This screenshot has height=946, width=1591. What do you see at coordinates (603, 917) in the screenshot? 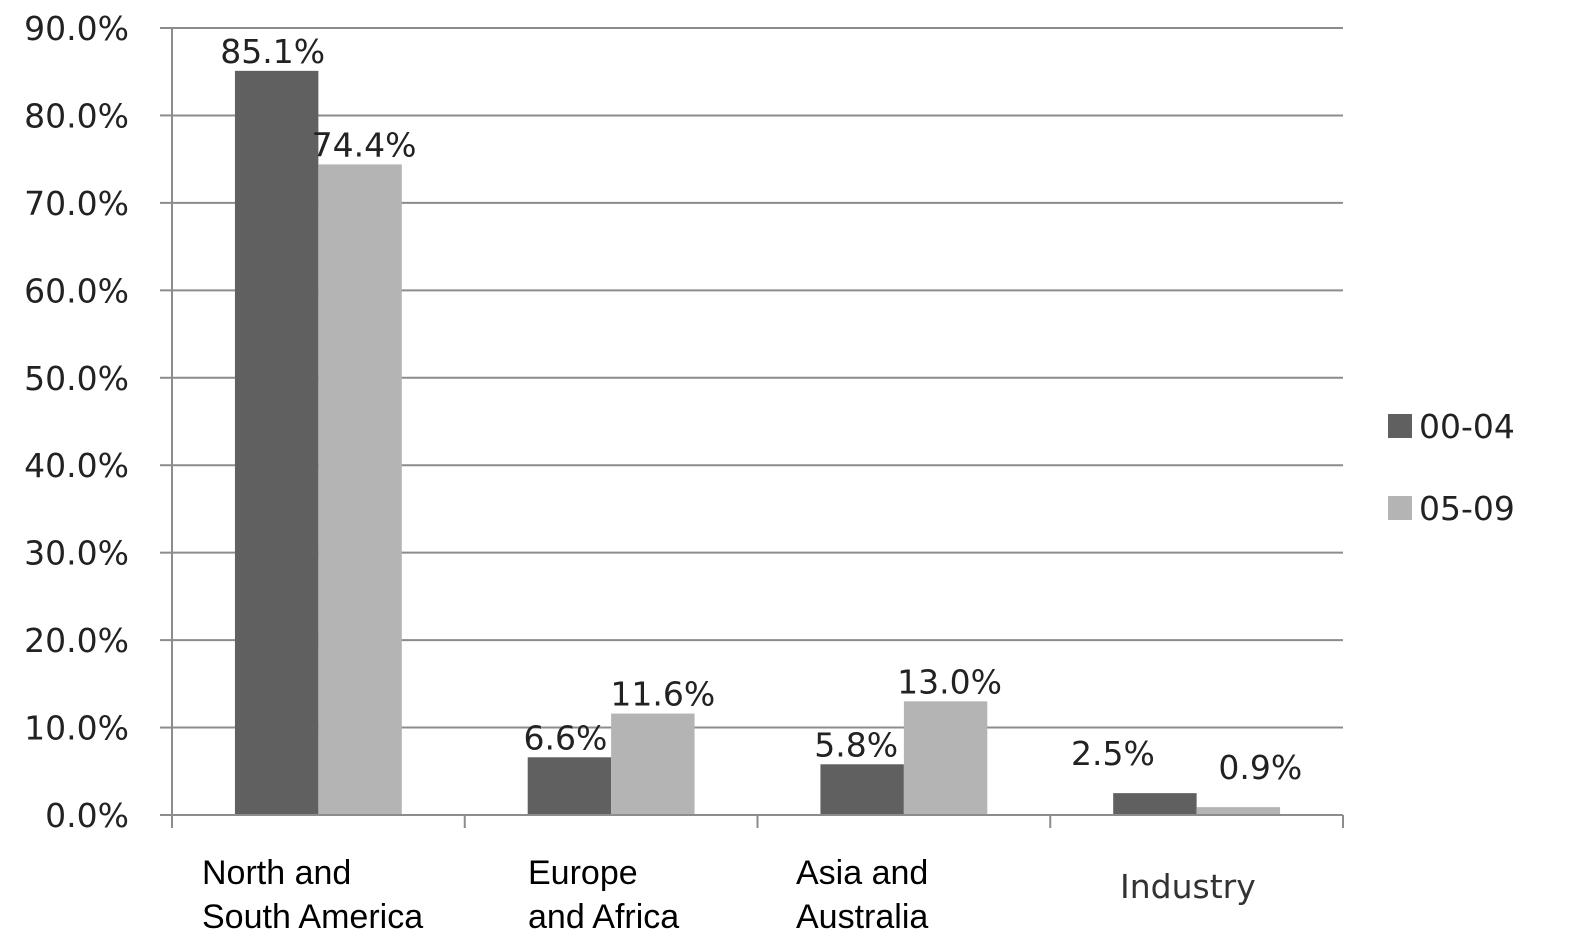
I see `x-tick-label: and Africa` at bounding box center [603, 917].